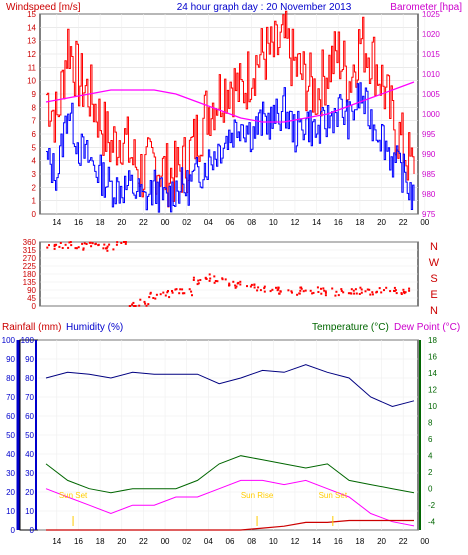 This screenshot has height=555, width=468. I want to click on x-tick-label: 18, so click(359, 222).